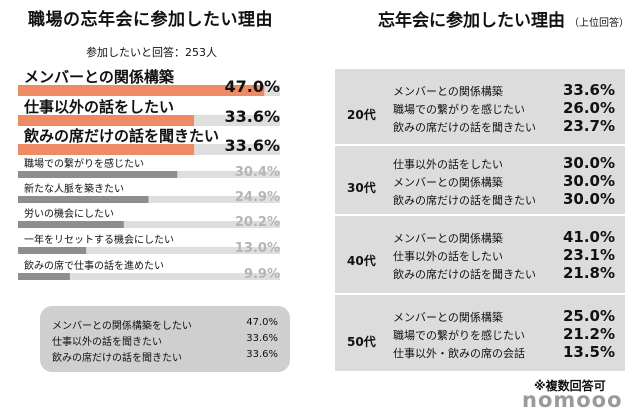  What do you see at coordinates (599, 23) in the screenshot?
I see `age-table-title-note: （上位回答）` at bounding box center [599, 23].